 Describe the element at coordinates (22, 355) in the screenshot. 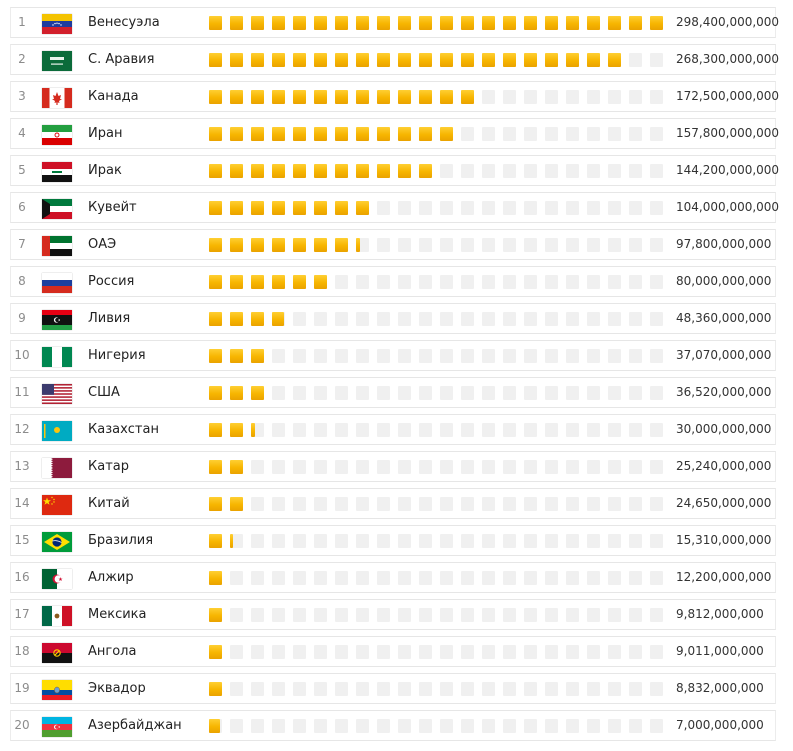

I see `rank-number: 10` at that location.